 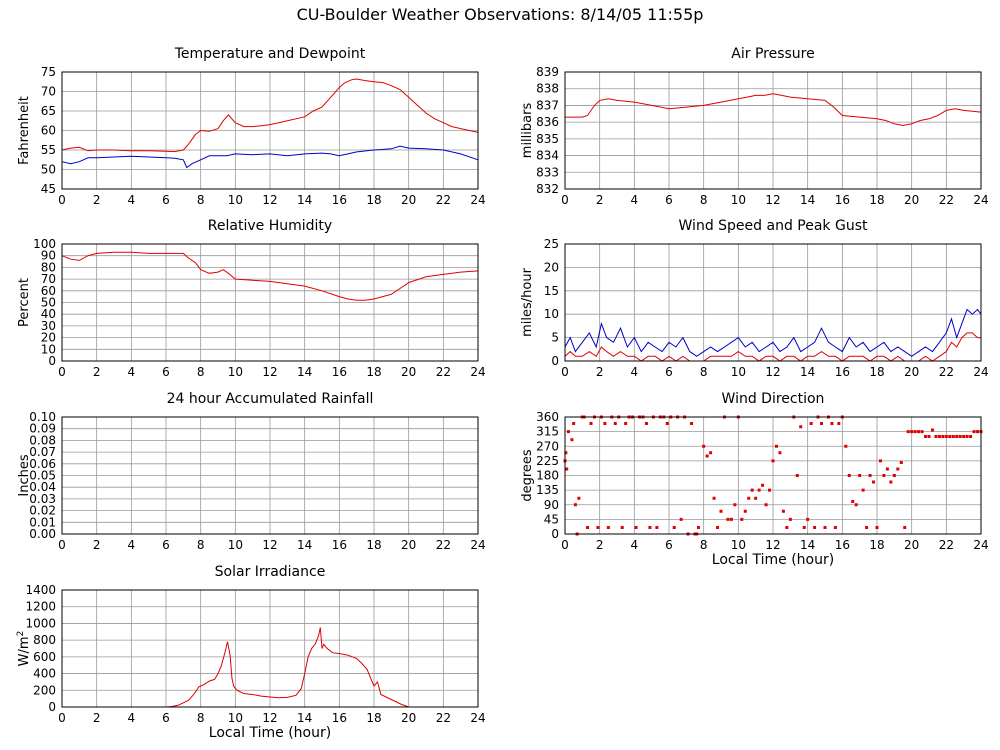 What do you see at coordinates (48, 338) in the screenshot?
I see `humidity-ytick-label: 20` at bounding box center [48, 338].